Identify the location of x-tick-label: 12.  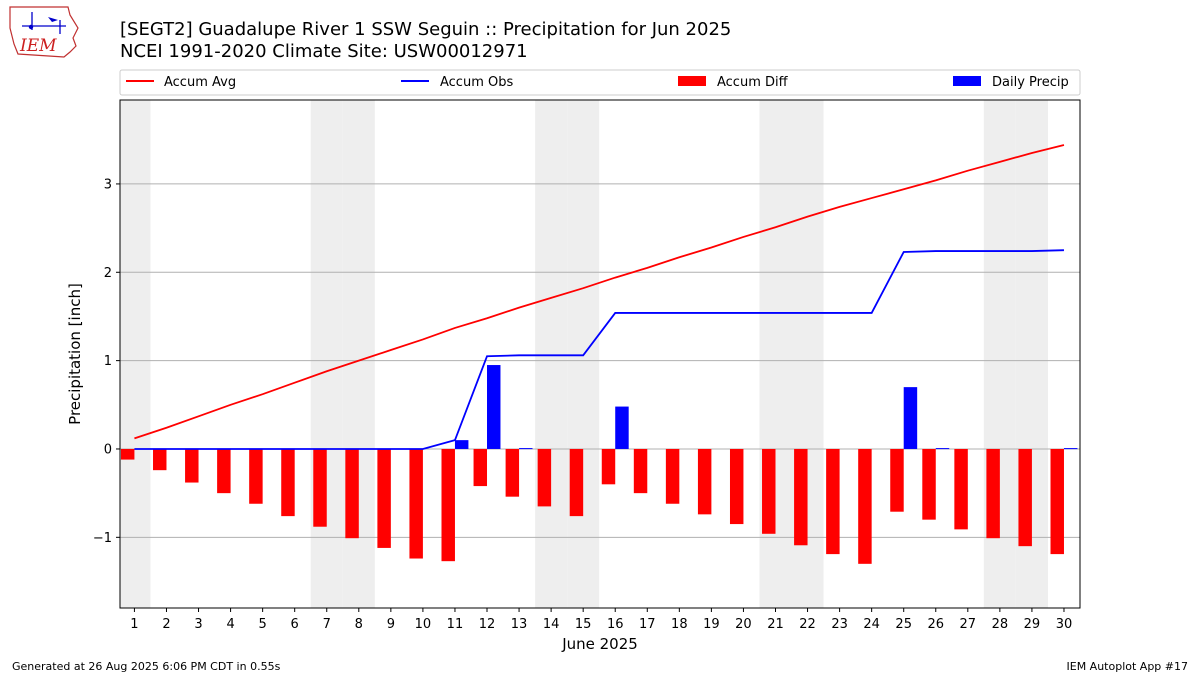
(487, 624).